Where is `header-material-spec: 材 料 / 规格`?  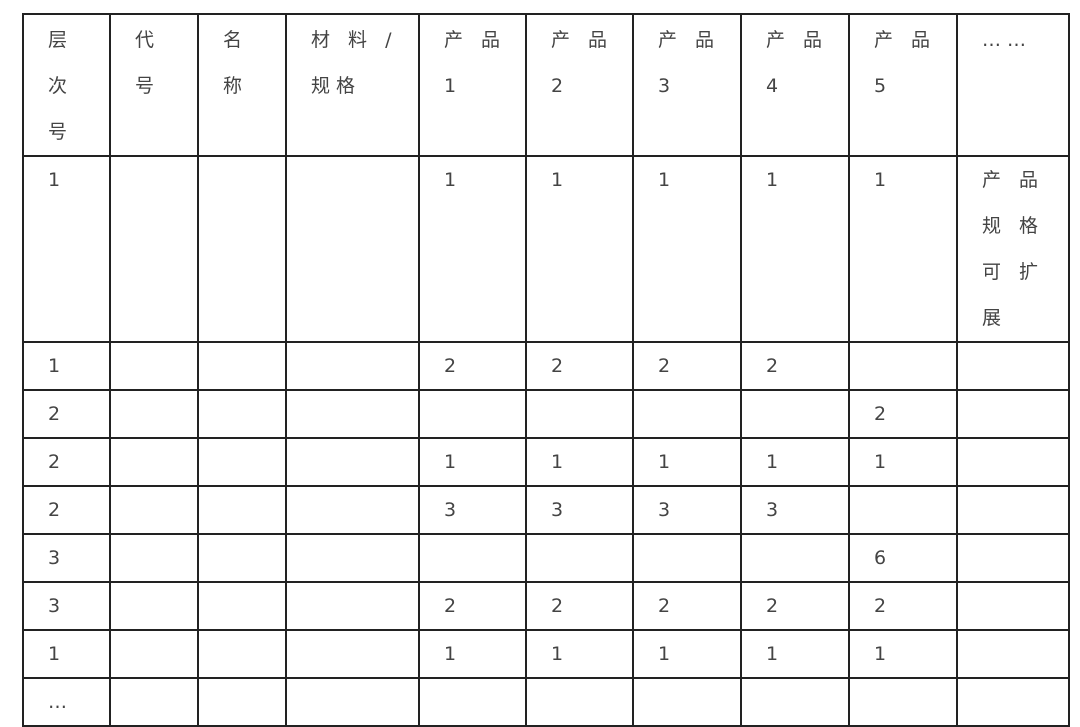
header-material-spec: 材 料 / 规格 is located at coordinates (352, 85).